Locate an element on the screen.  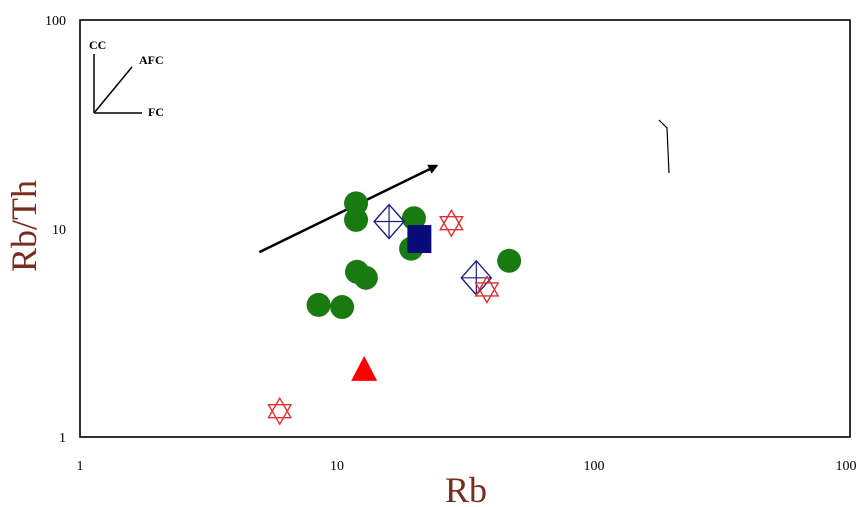
fc-label: FC is located at coordinates (156, 112).